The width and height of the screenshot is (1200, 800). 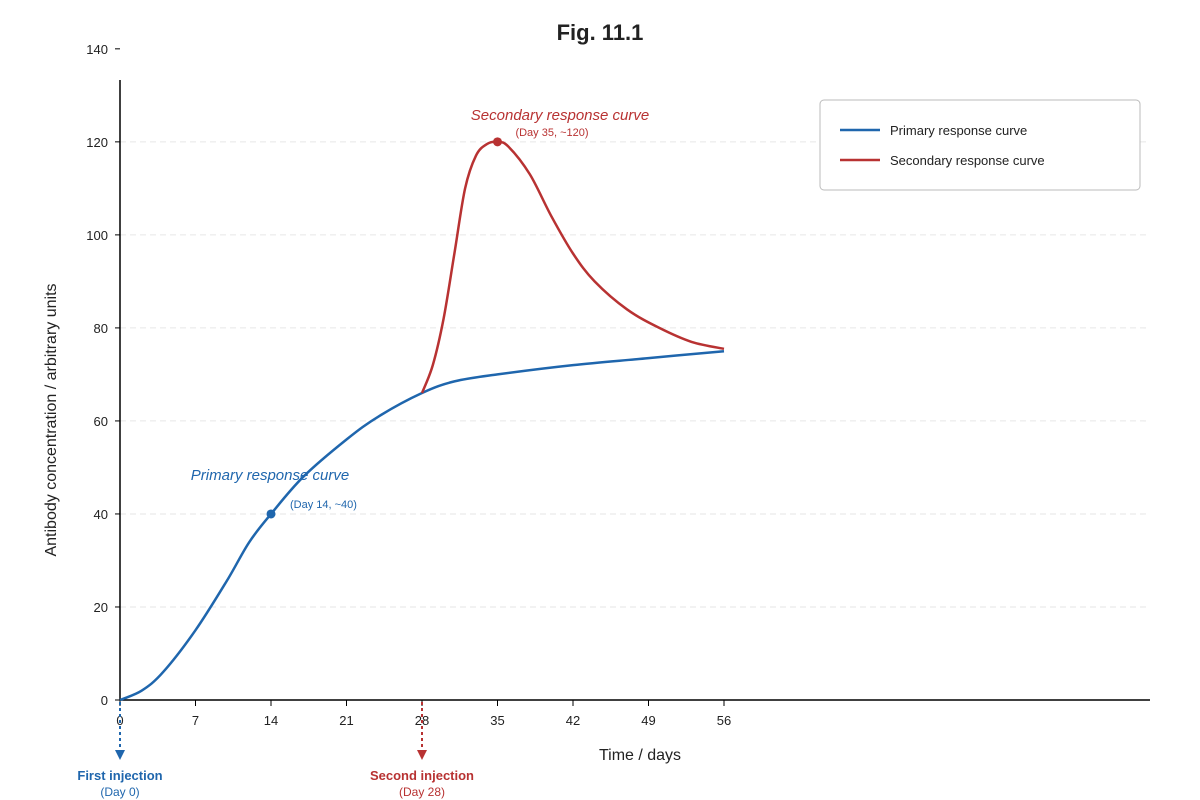 I want to click on highlight-points, so click(x=384, y=328).